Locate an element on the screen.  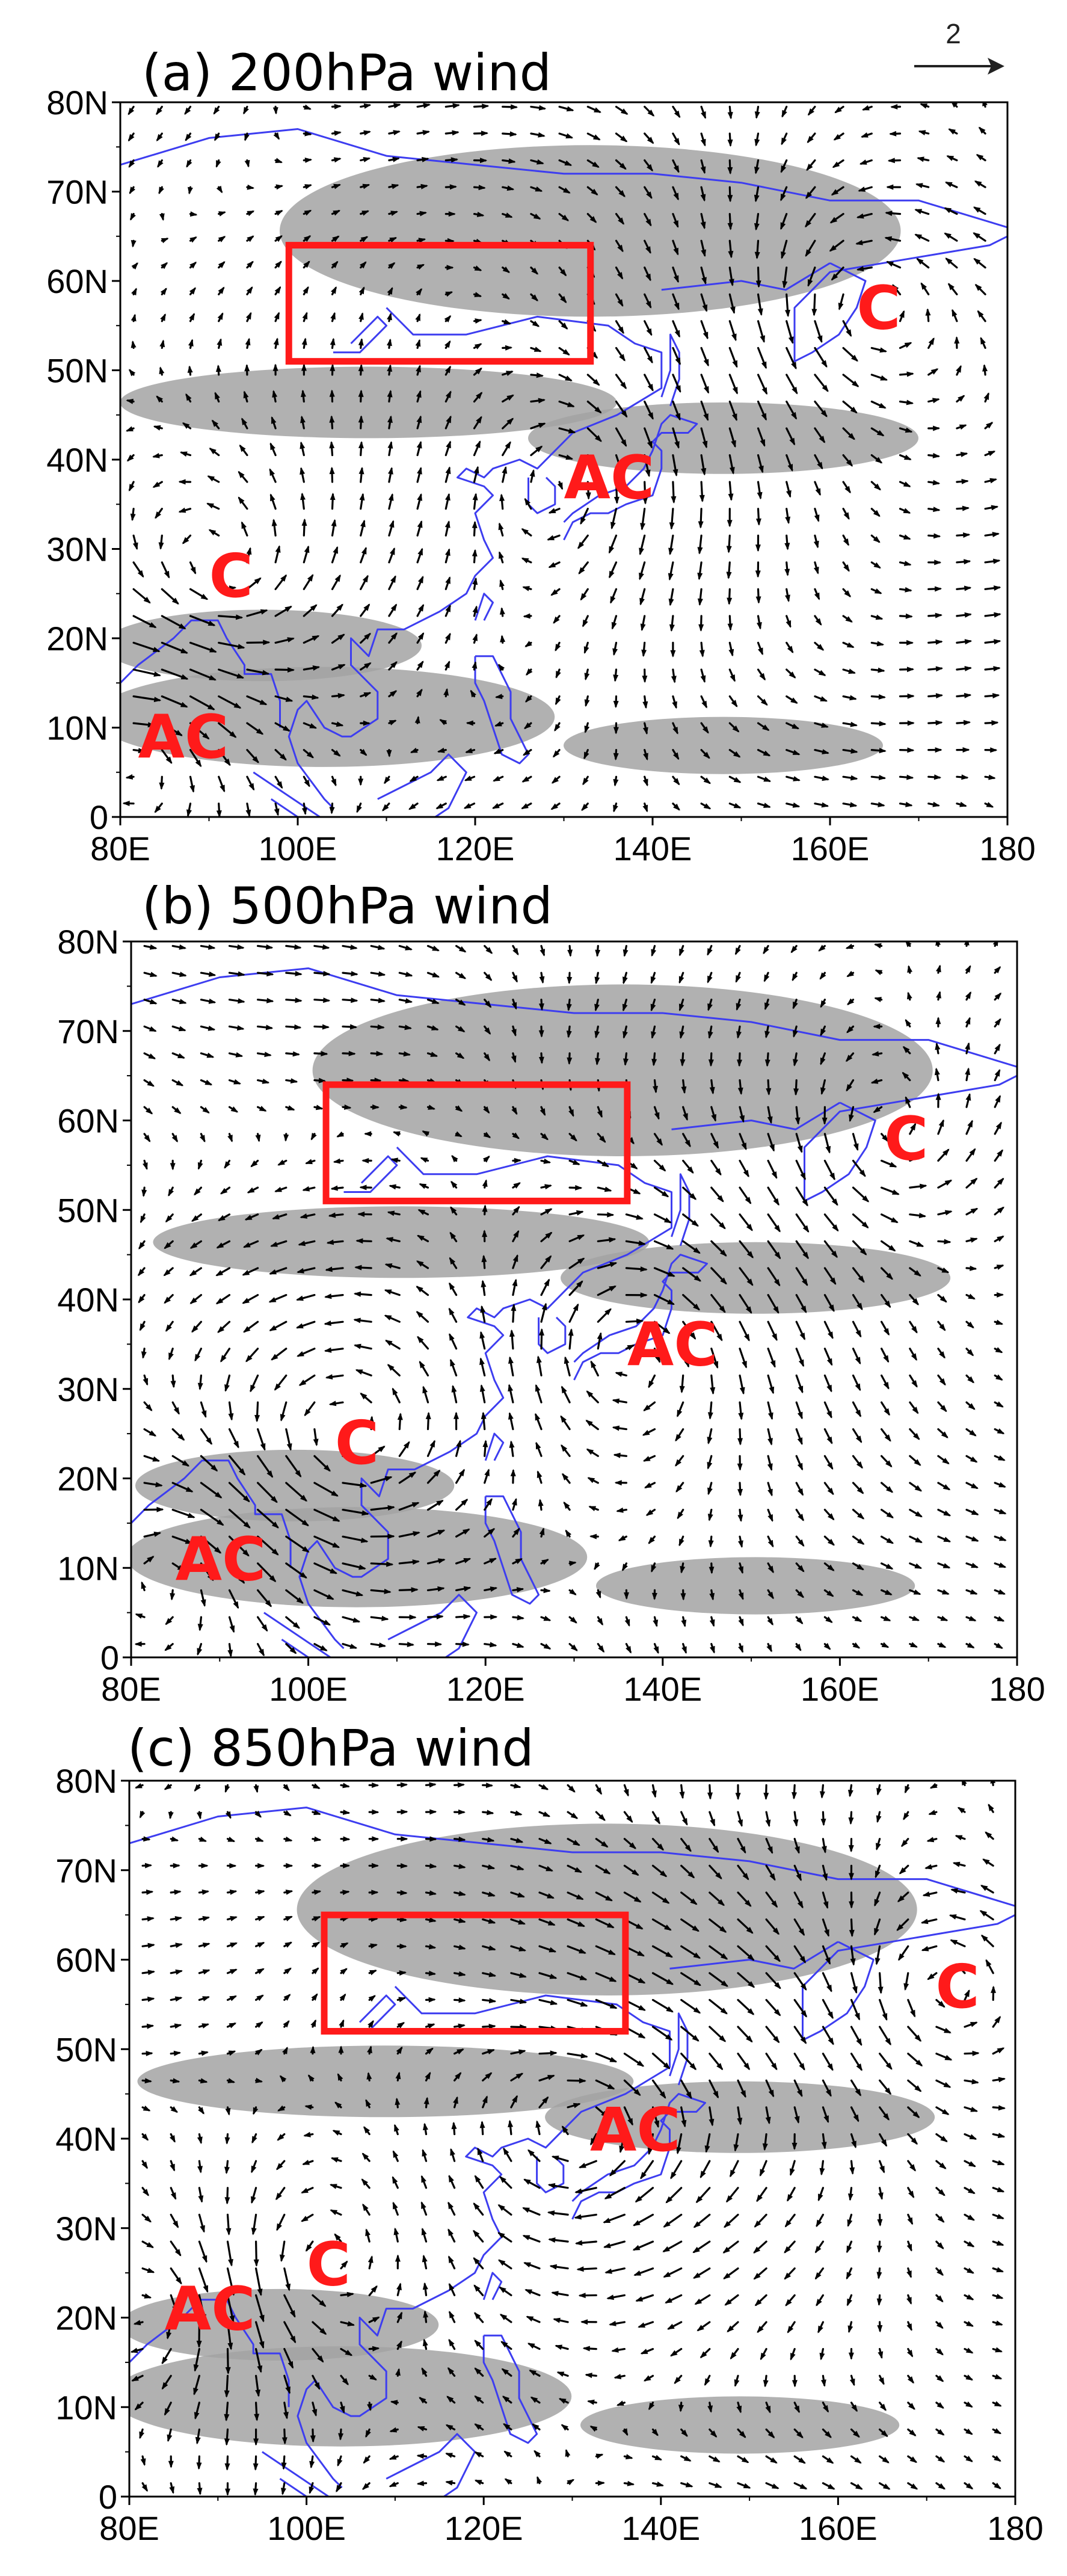
lat-tick-label: 50N is located at coordinates (77, 371).